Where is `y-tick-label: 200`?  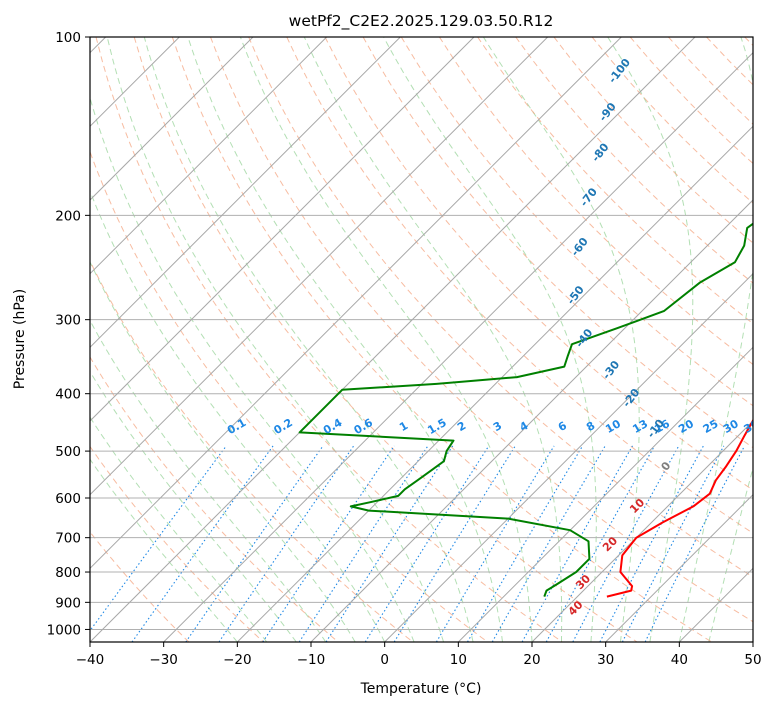
y-tick-label: 200 is located at coordinates (68, 216).